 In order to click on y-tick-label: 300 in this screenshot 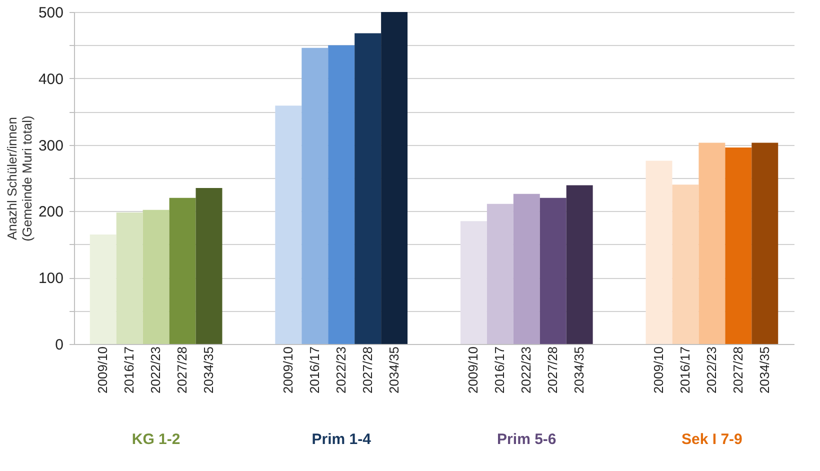, I will do `click(51, 145)`.